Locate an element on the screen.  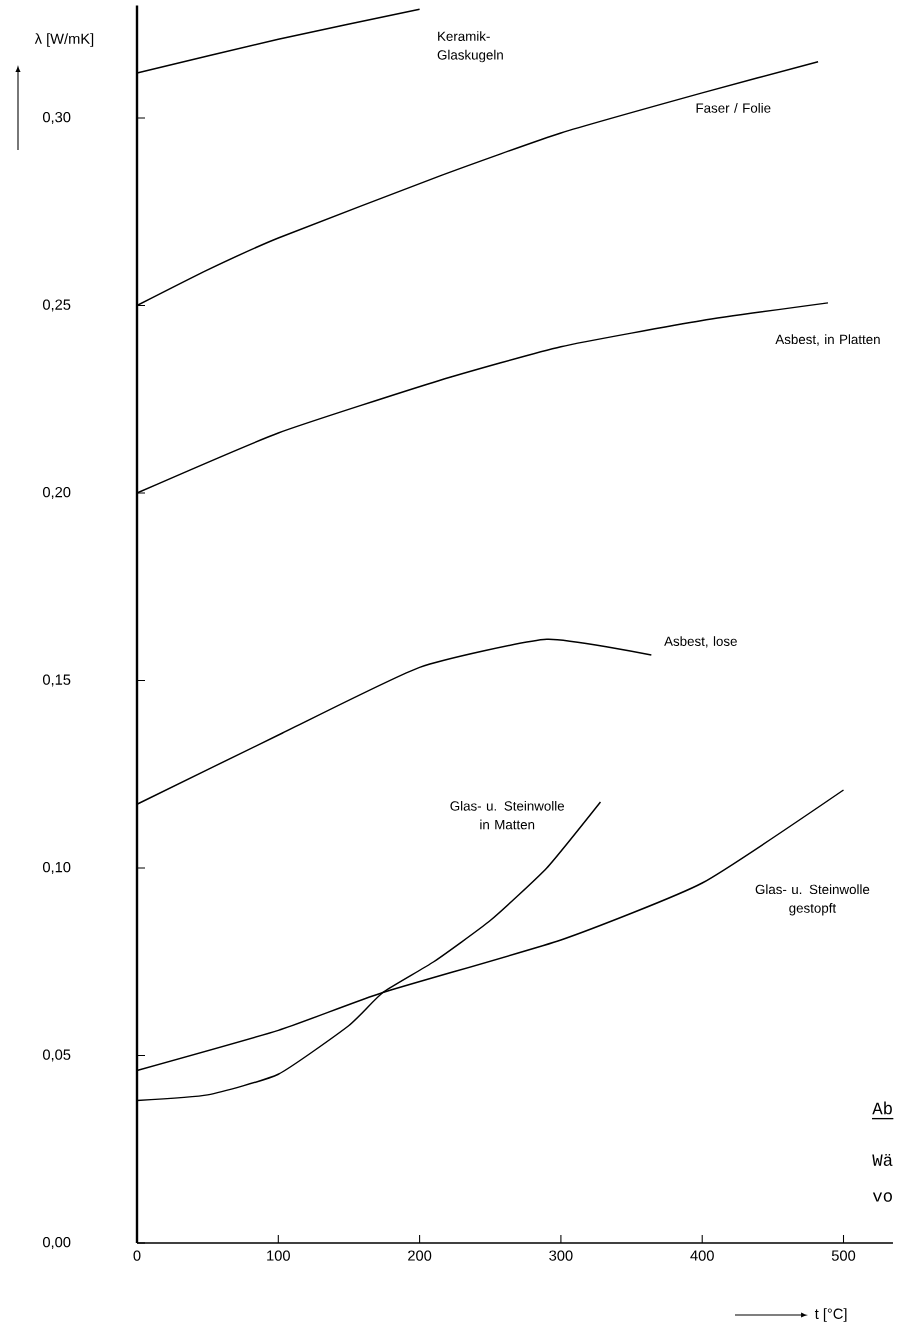
annotation: Ab is located at coordinates (882, 1108).